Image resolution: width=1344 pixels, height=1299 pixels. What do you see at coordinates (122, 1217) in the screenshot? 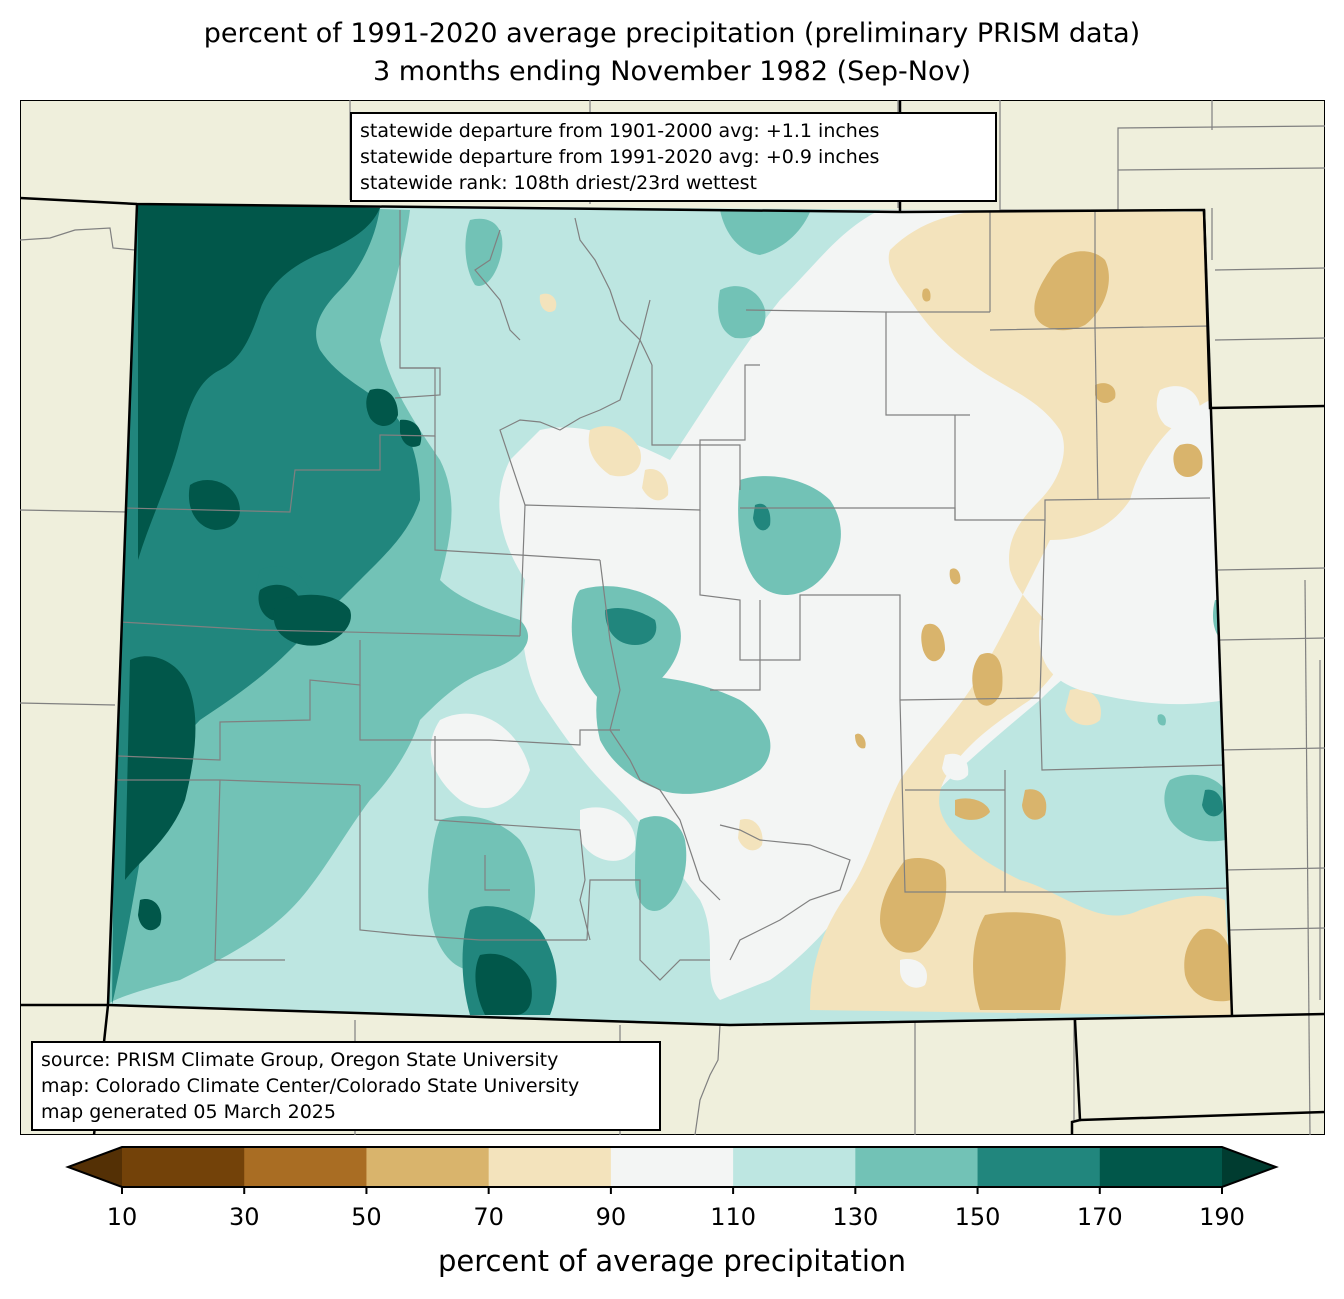
I see `colorbar-tick-label: 10` at bounding box center [122, 1217].